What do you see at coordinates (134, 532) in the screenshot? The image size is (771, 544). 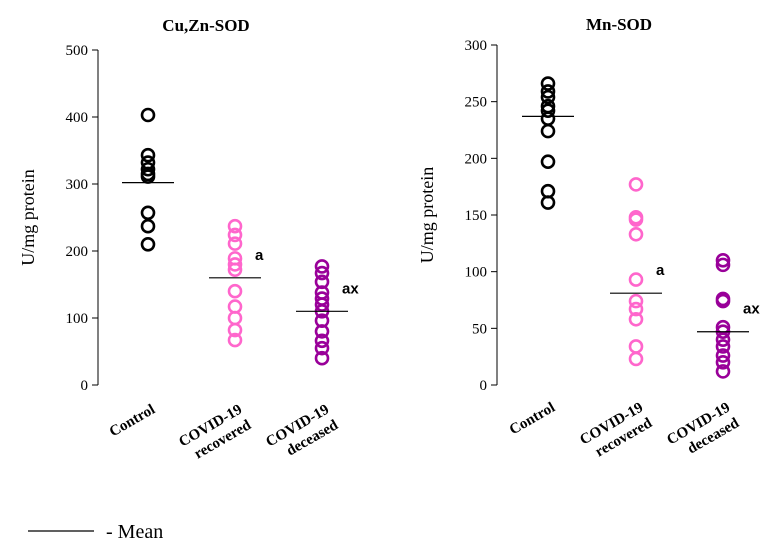 I see `legend-mean-label: - Mean` at bounding box center [134, 532].